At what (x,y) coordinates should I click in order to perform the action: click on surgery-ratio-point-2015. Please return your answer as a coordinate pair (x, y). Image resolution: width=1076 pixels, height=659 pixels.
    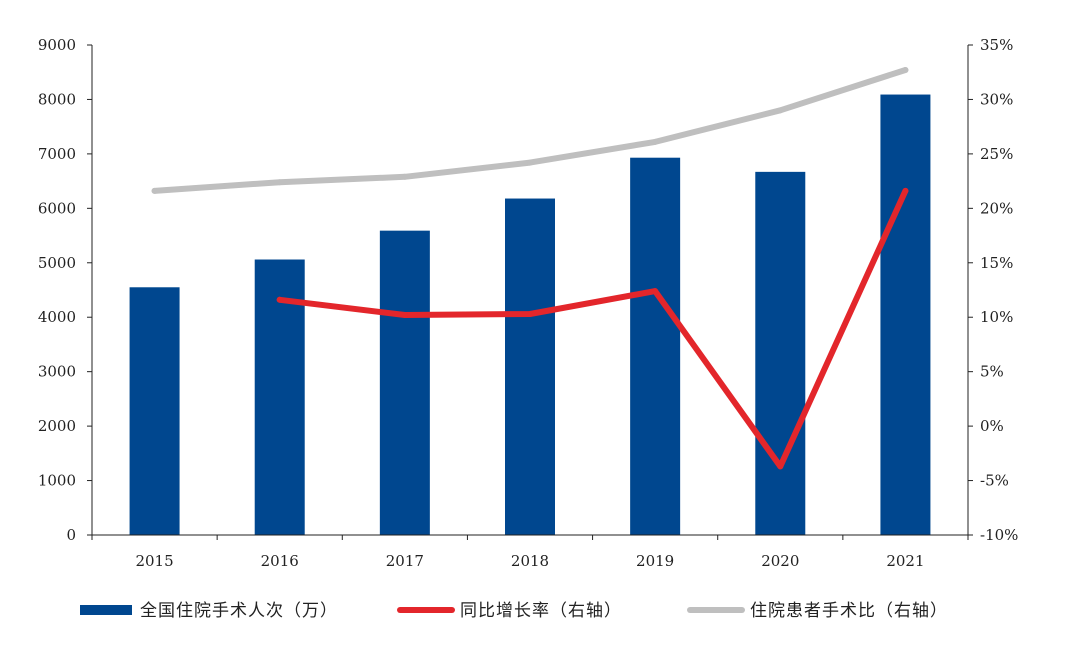
    Looking at the image, I should click on (154, 190).